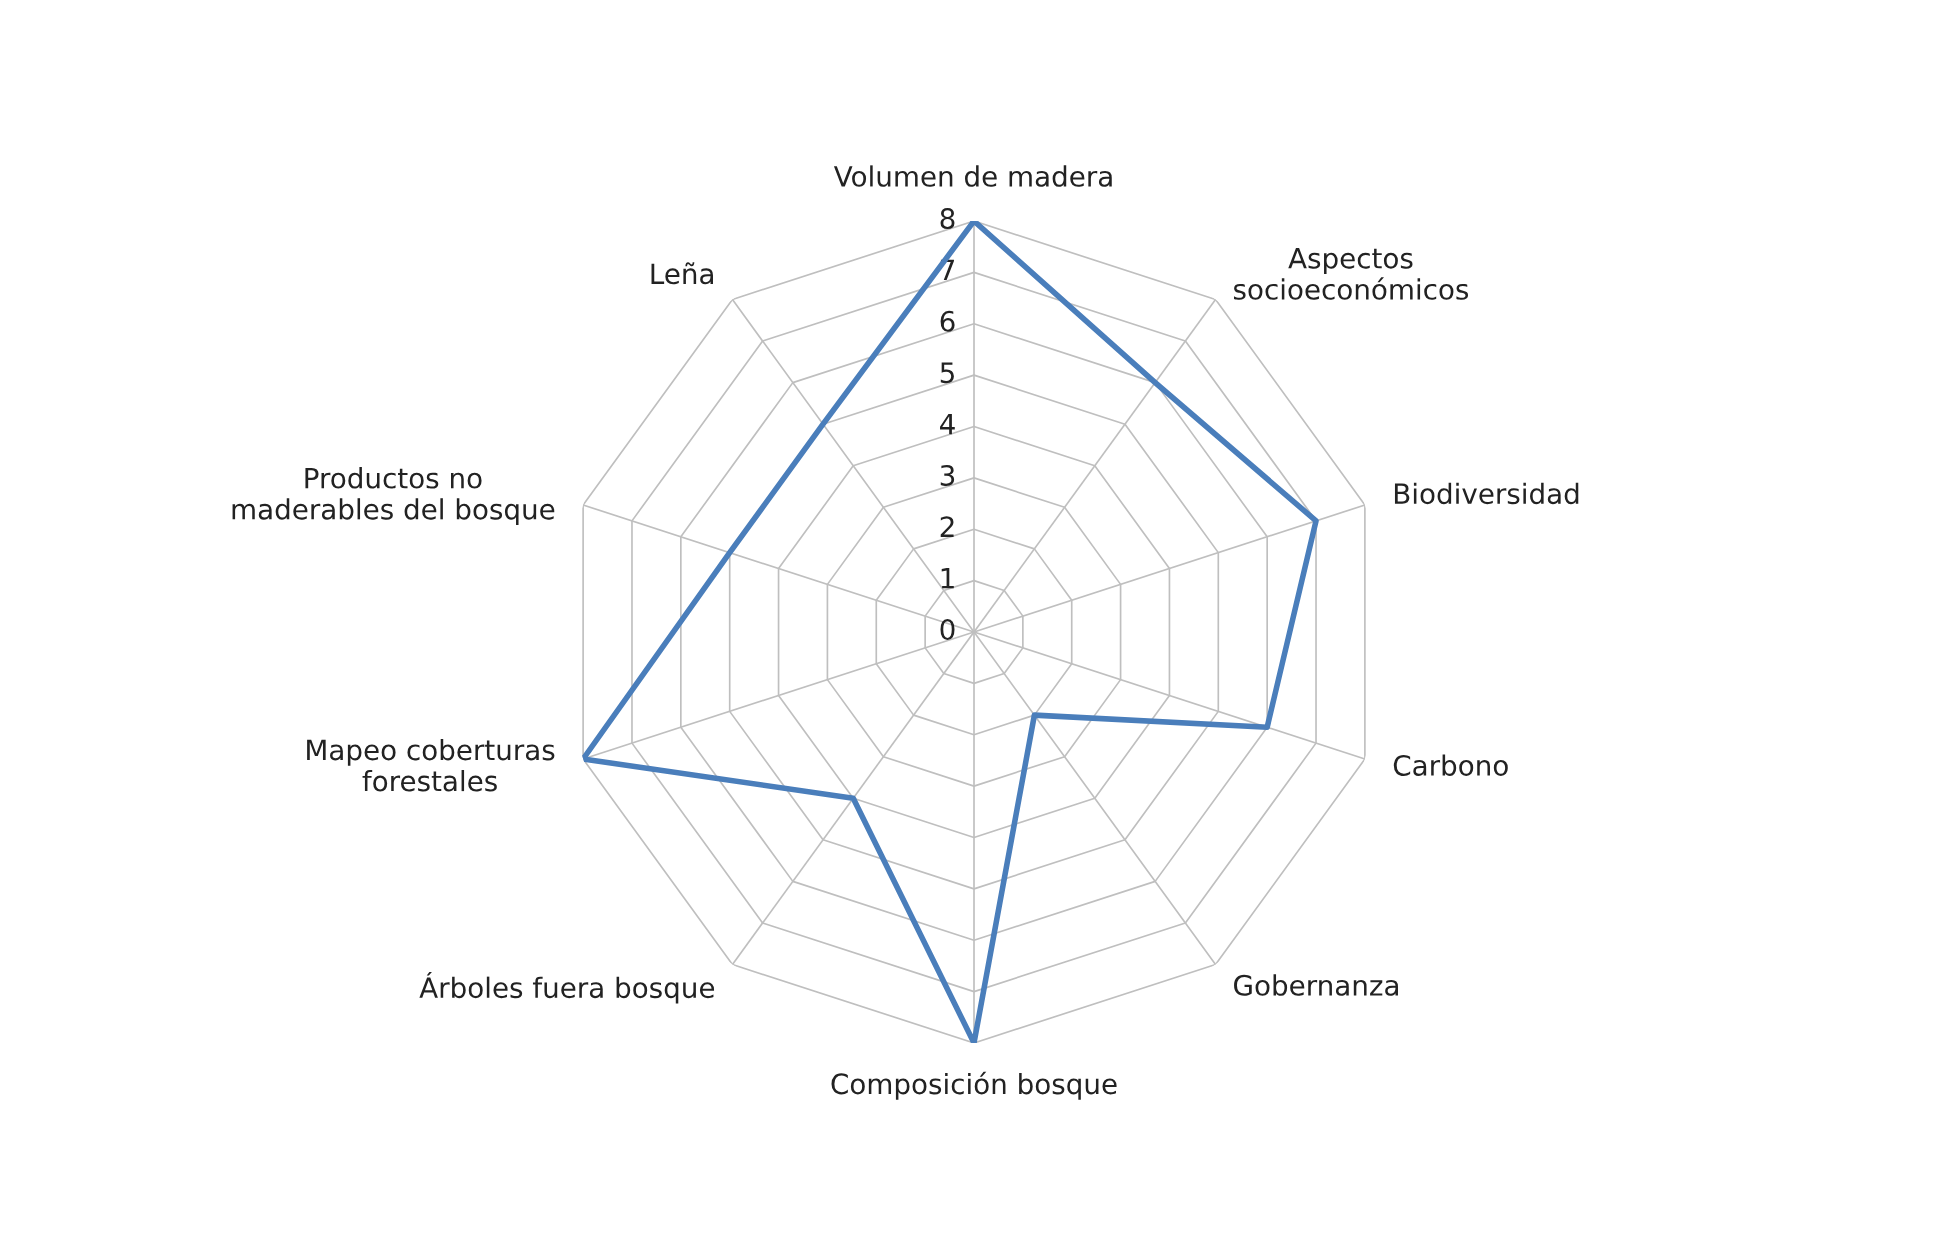  Describe the element at coordinates (947, 321) in the screenshot. I see `y-tick-label: 6` at that location.